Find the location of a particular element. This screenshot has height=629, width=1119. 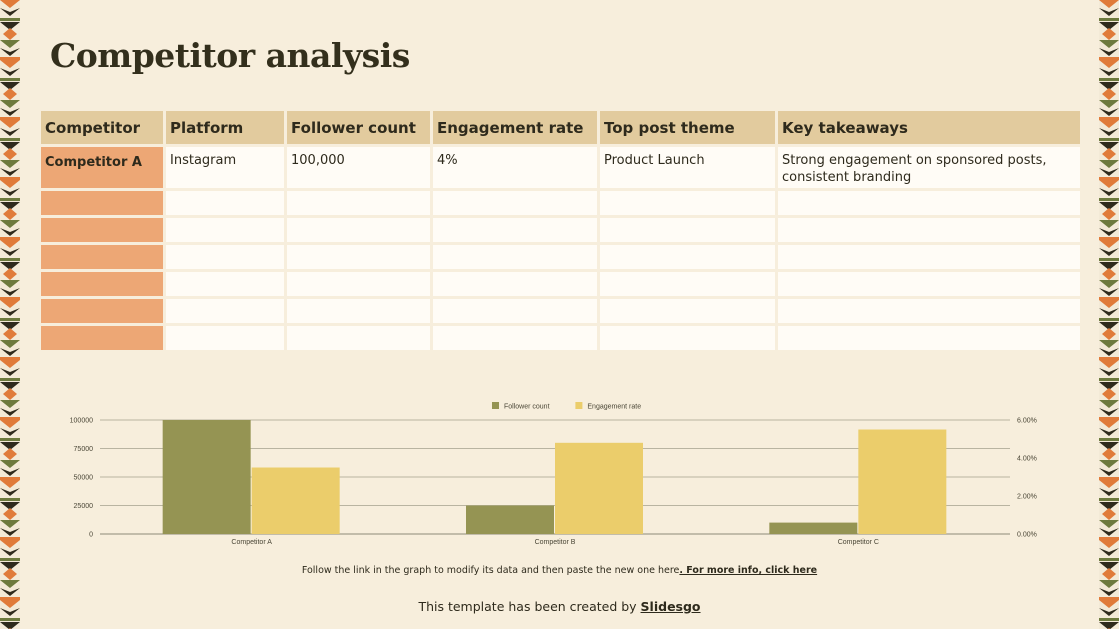

y-left-tick-label: 75000 is located at coordinates (84, 449).